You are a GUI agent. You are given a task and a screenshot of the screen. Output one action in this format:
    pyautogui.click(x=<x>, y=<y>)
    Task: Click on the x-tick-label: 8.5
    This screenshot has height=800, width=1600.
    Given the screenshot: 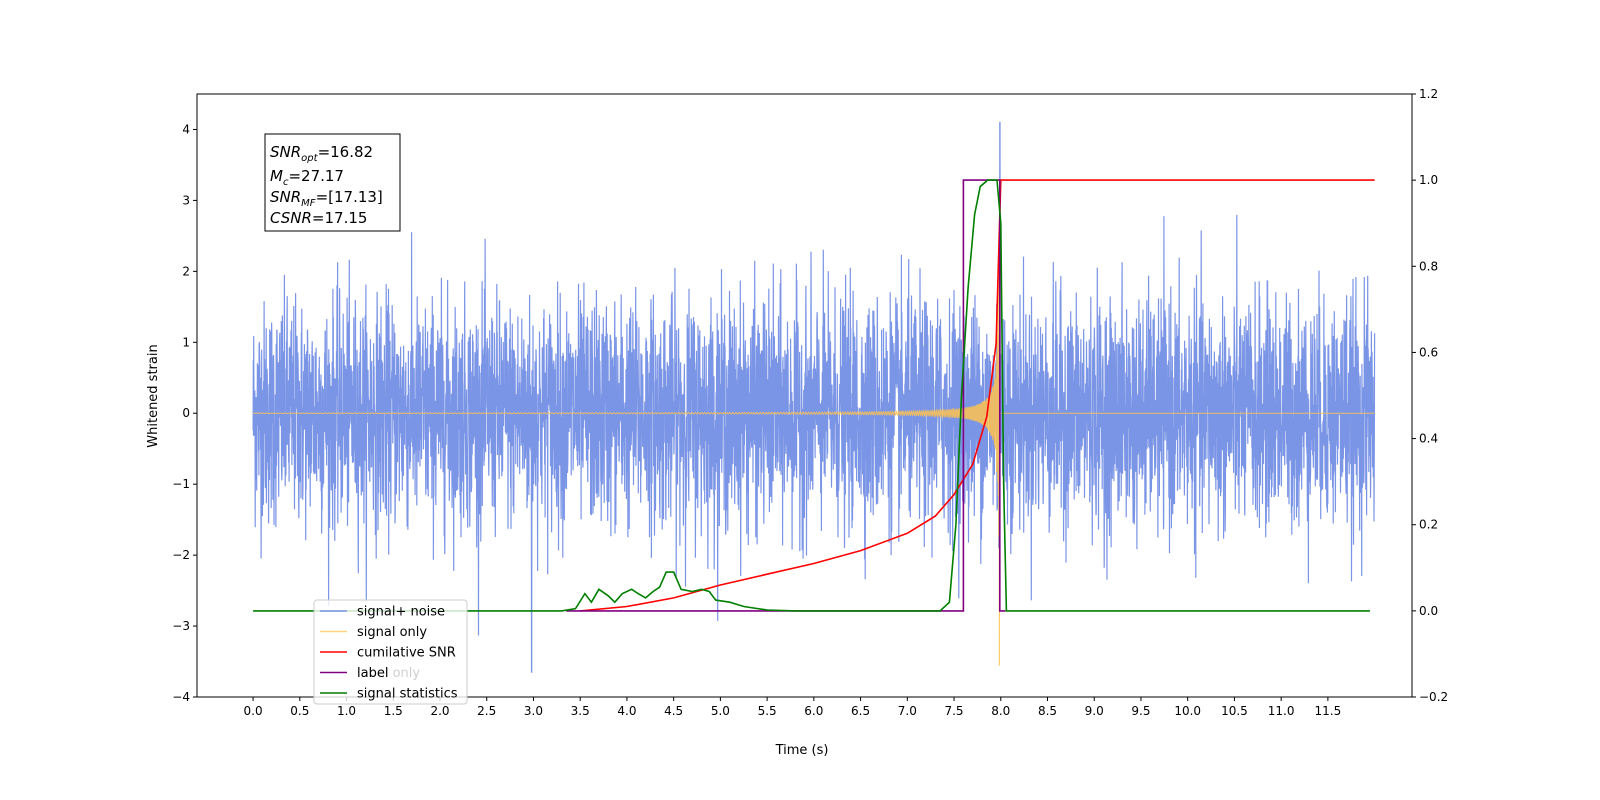 What is the action you would take?
    pyautogui.click(x=1047, y=711)
    